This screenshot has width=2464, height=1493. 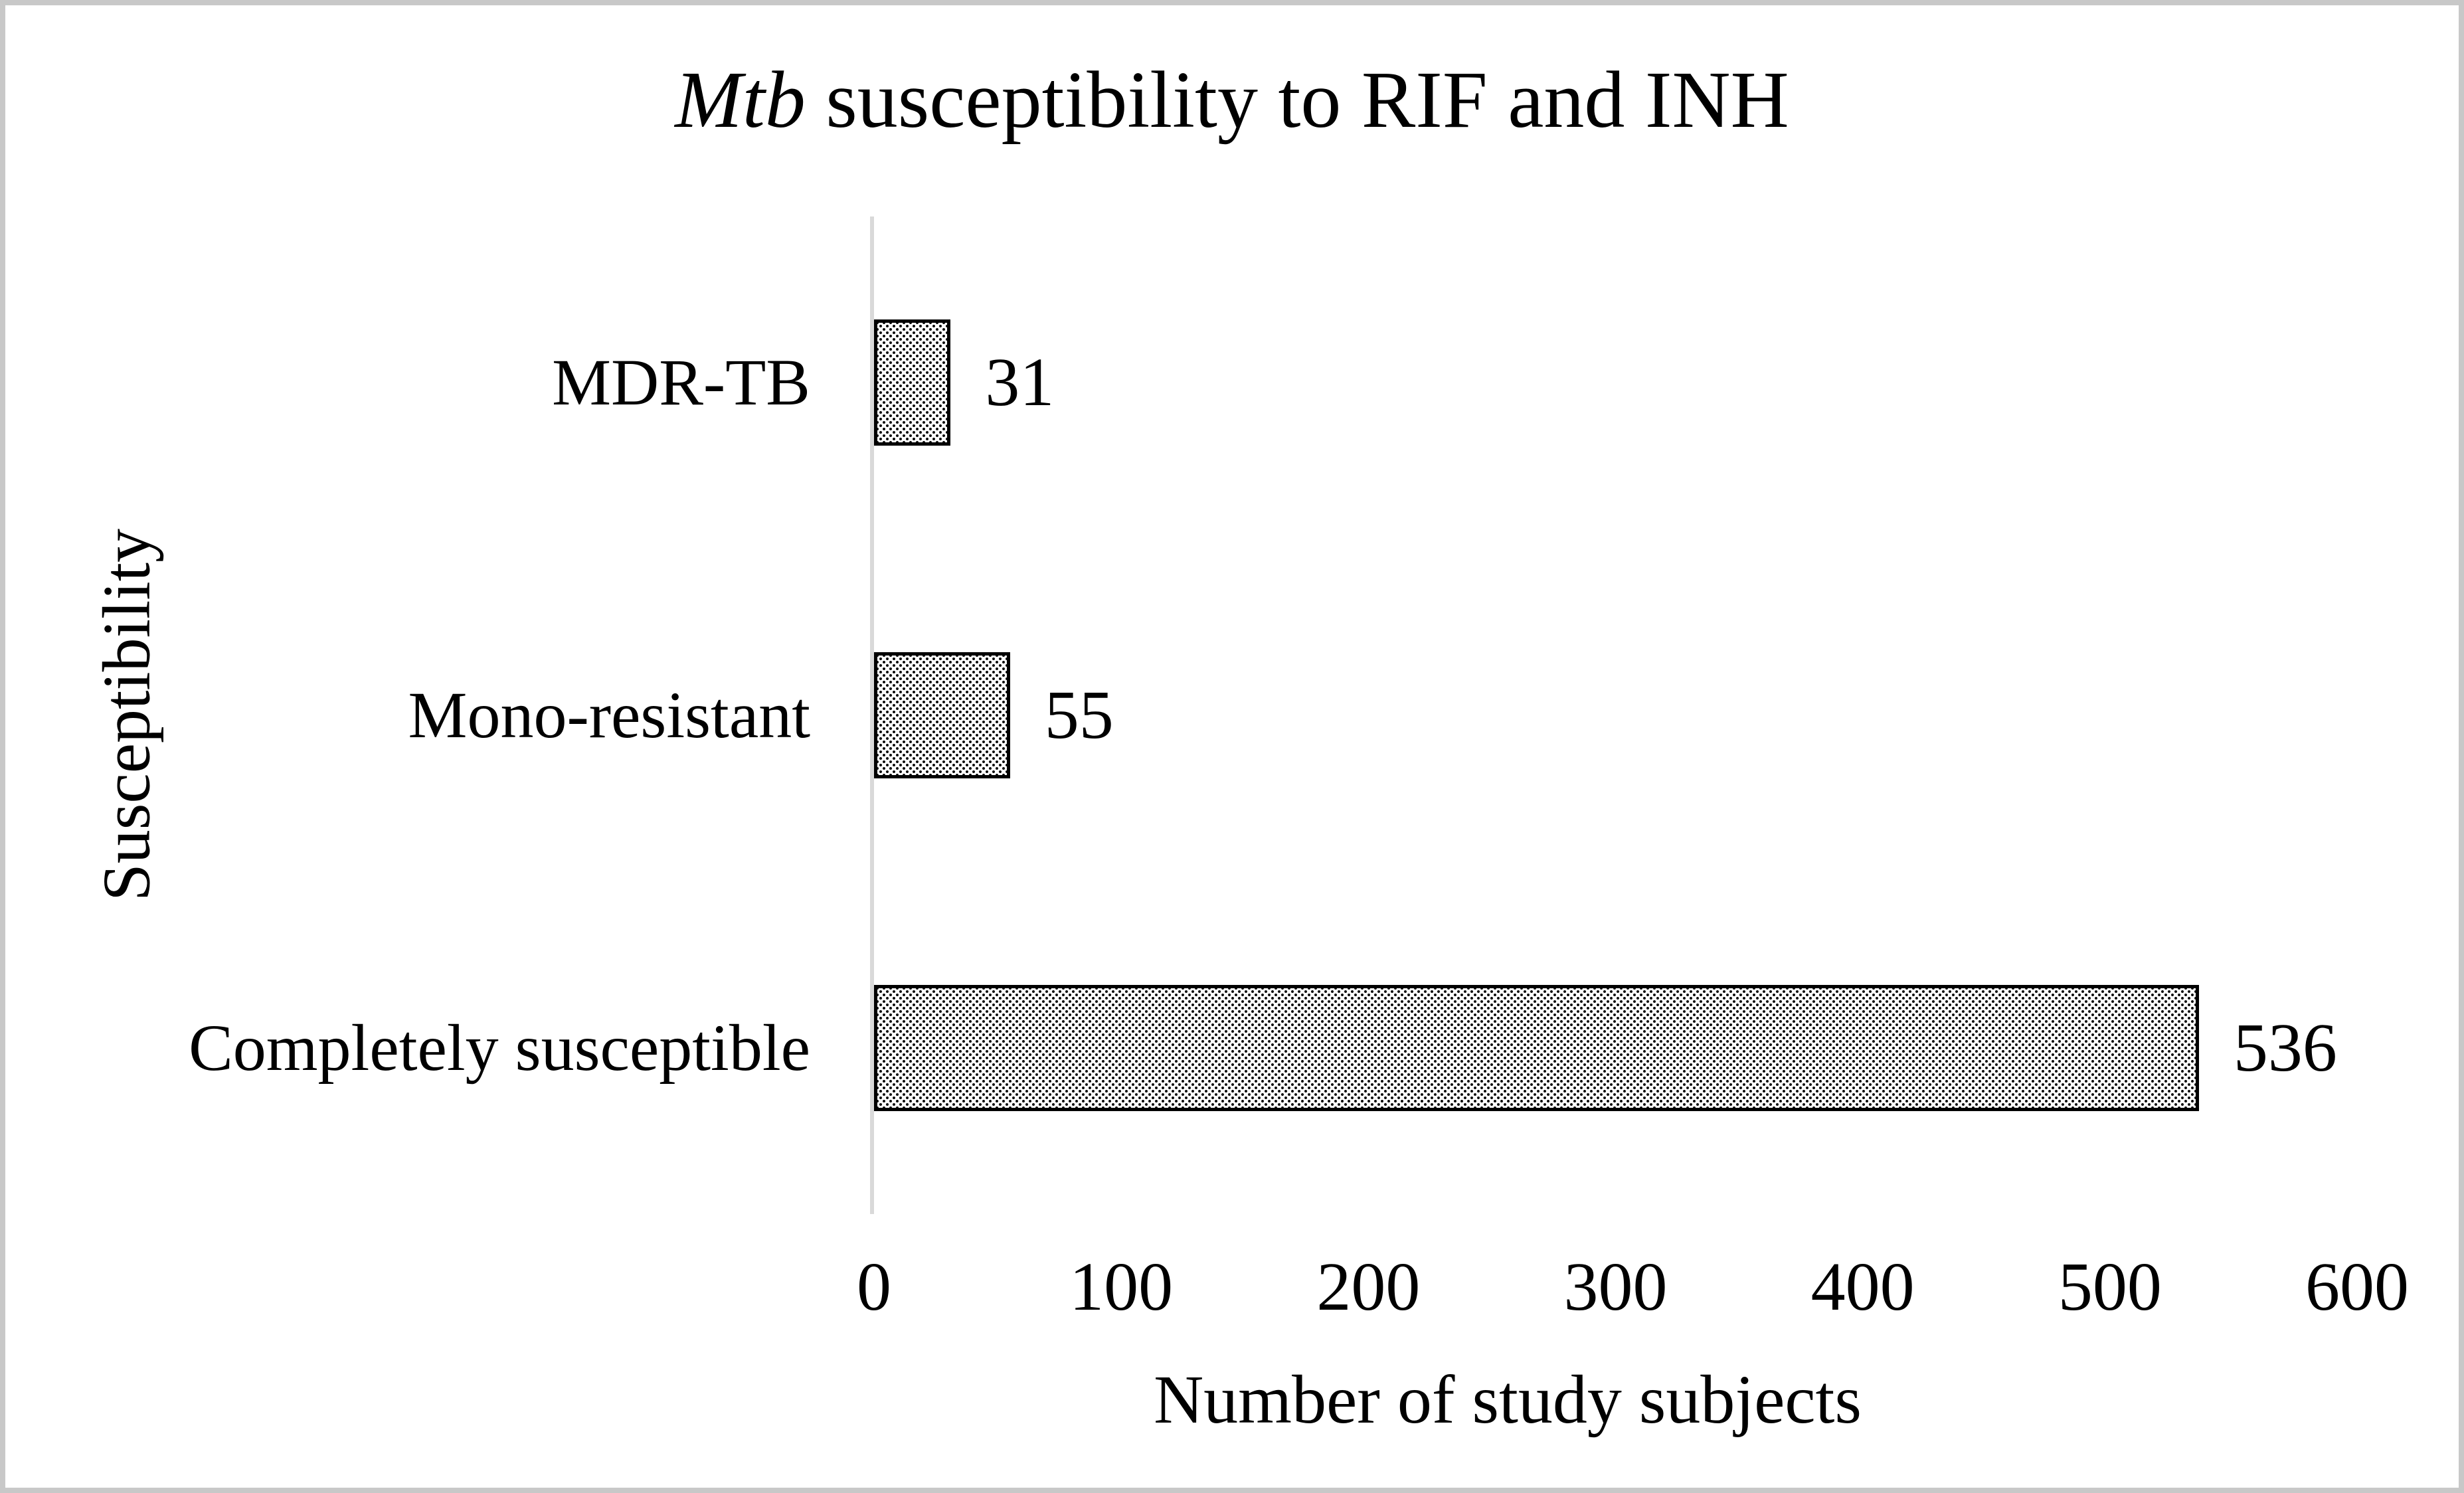 I want to click on x-tick-label: 300, so click(x=1615, y=1287).